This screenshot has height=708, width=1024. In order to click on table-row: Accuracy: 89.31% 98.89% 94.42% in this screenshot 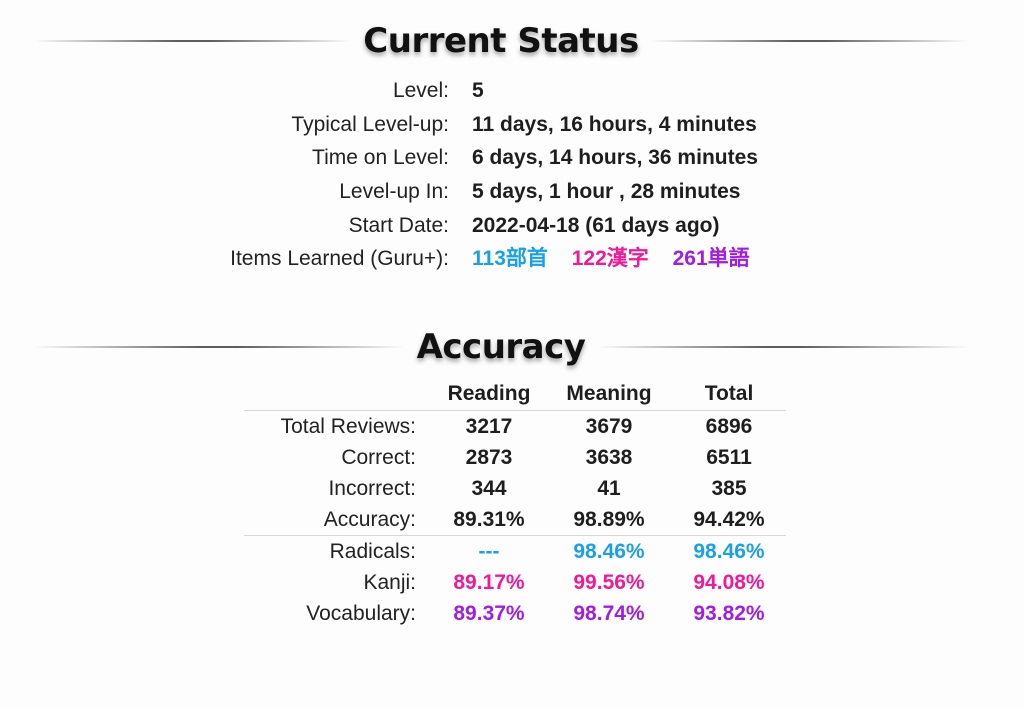, I will do `click(515, 520)`.